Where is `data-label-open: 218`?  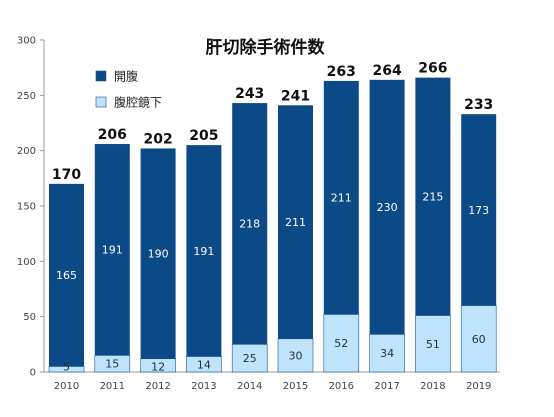 data-label-open: 218 is located at coordinates (249, 224).